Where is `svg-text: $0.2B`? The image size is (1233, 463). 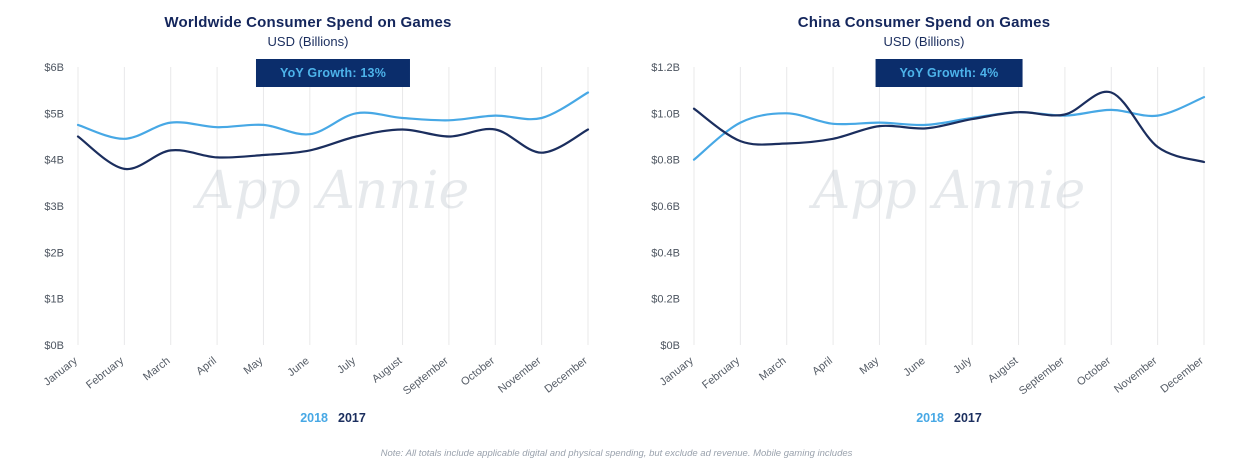
svg-text: $0.2B is located at coordinates (665, 300).